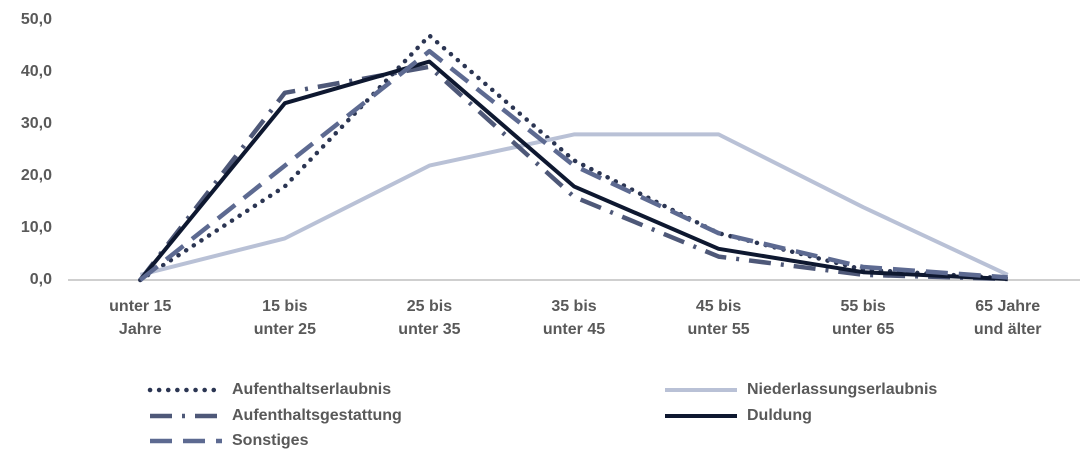 The image size is (1083, 455). I want to click on y-tick-label: 0,0, so click(41, 279).